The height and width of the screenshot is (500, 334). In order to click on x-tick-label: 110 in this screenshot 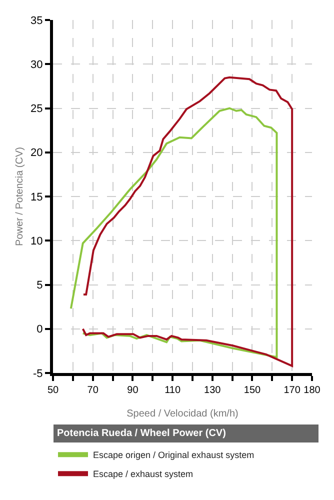, I will do `click(172, 390)`.